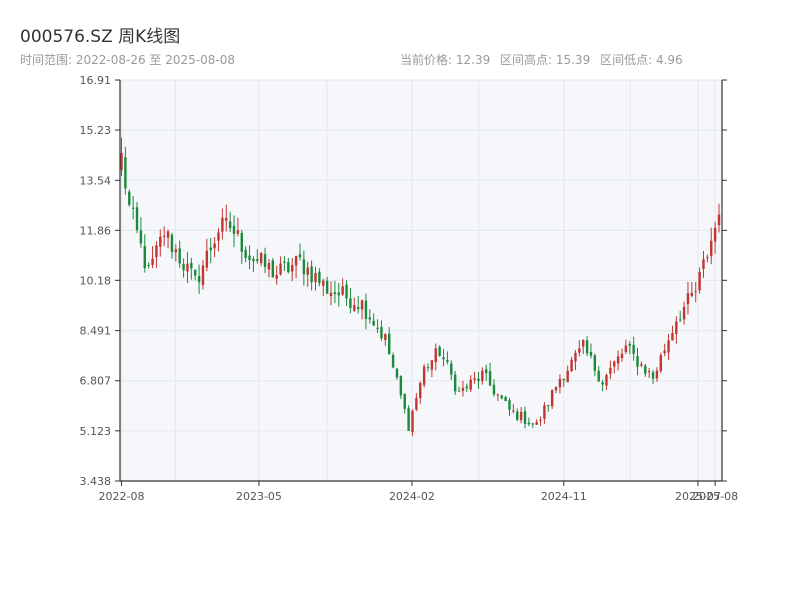  I want to click on x-tick-label: 2025-07, so click(698, 496).